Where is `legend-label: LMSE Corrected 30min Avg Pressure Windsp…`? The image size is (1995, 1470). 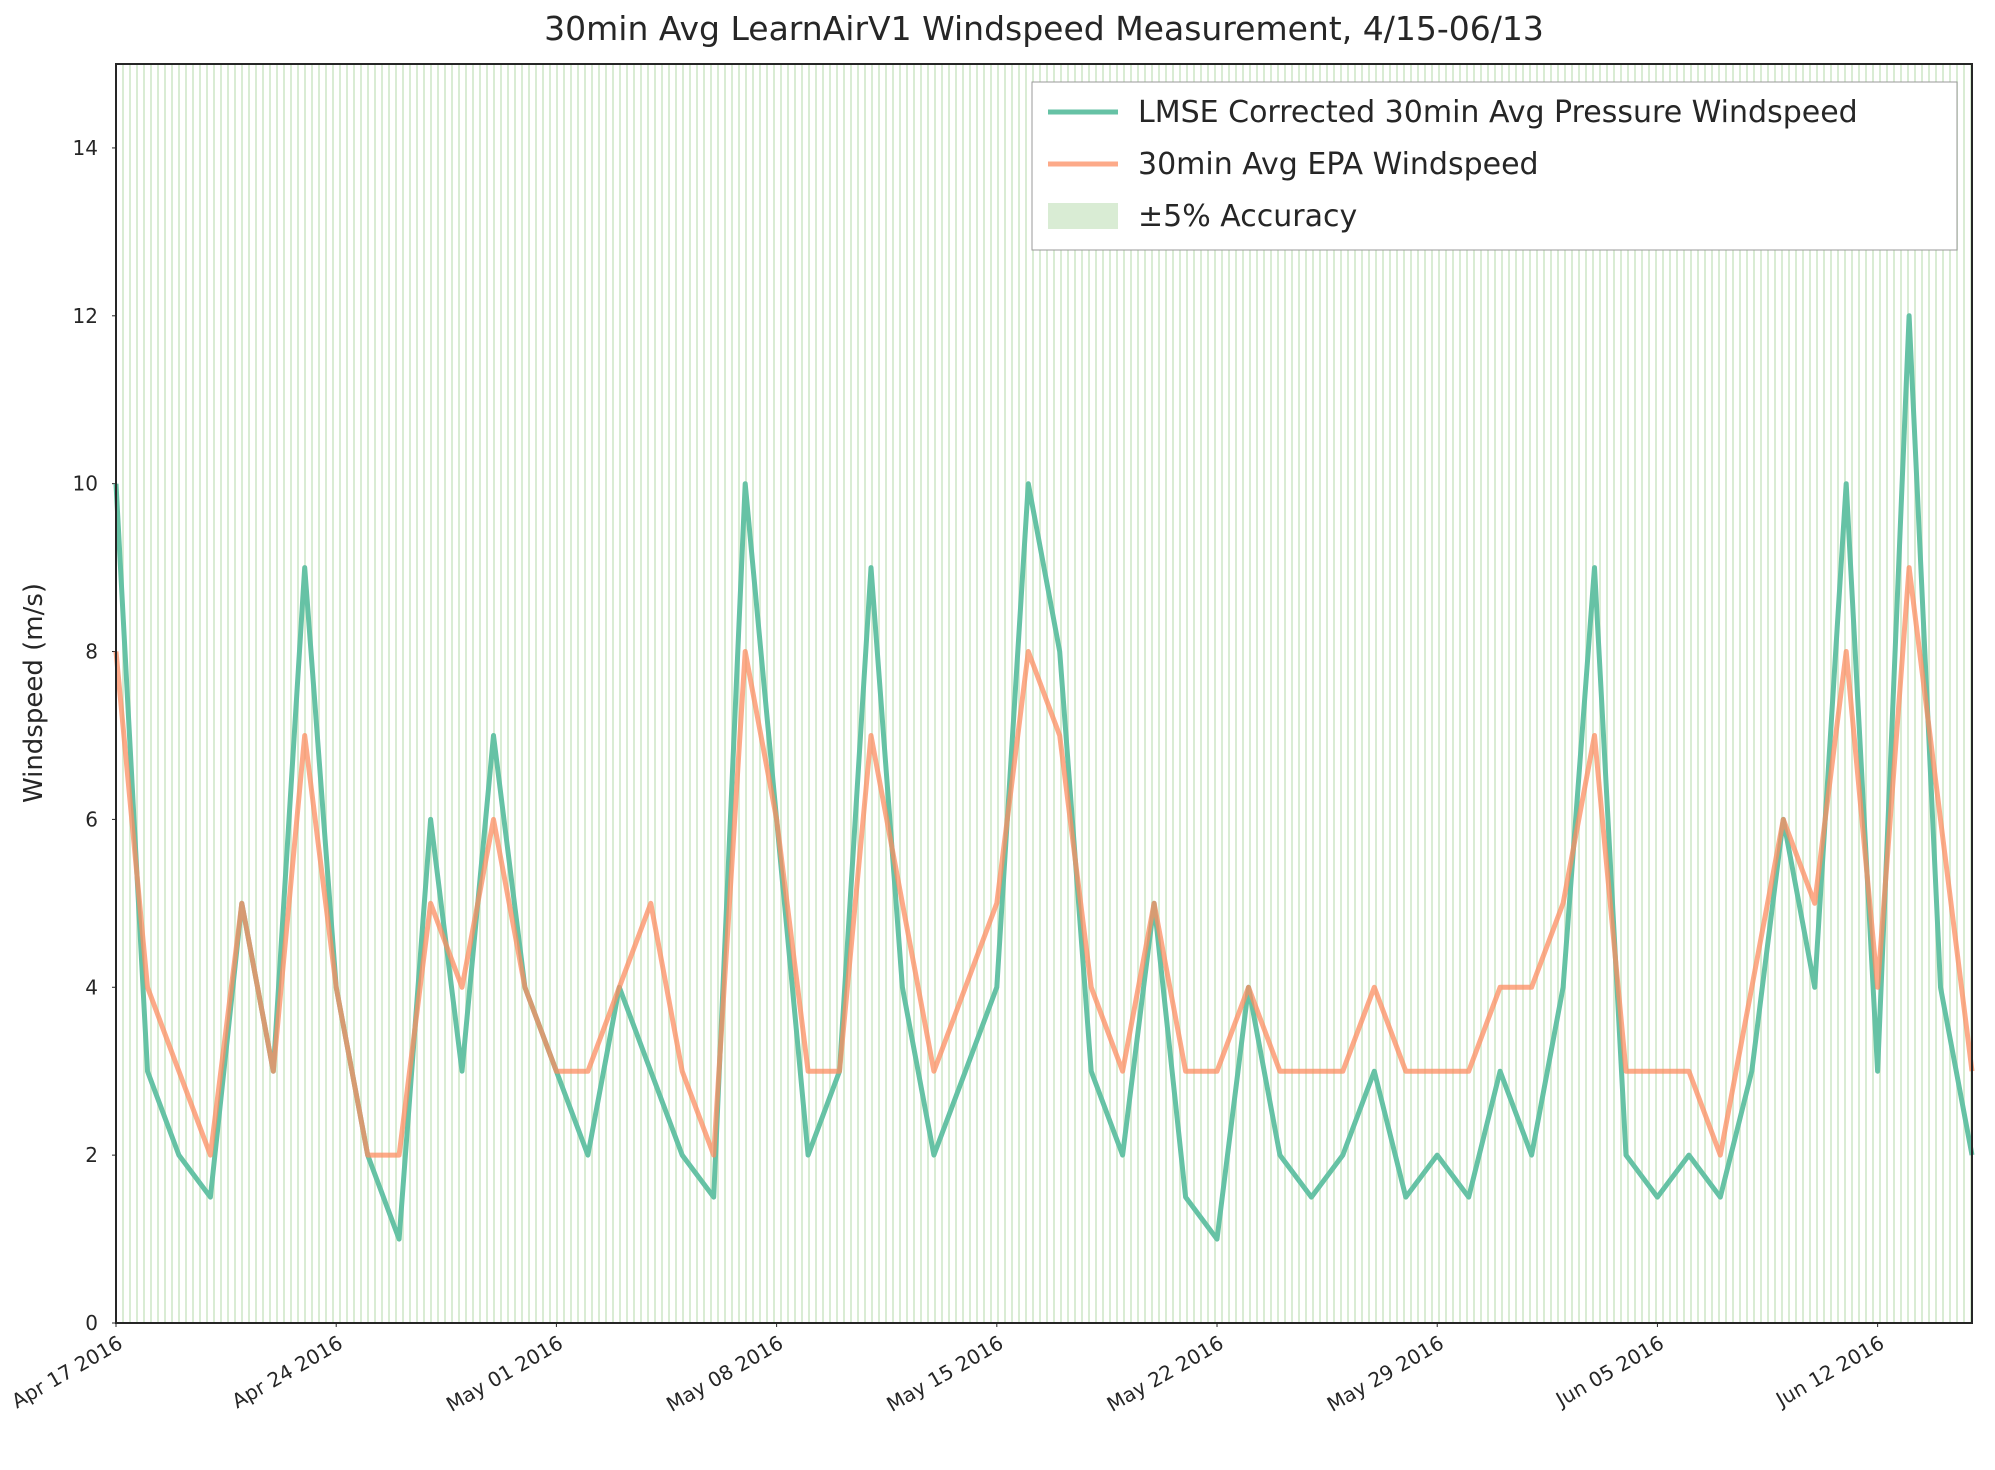
legend-label: LMSE Corrected 30min Avg Pressure Windsp… is located at coordinates (1498, 112).